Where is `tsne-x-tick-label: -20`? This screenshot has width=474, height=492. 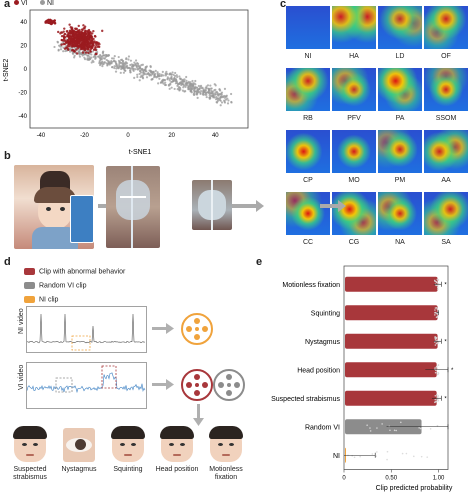
tsne-x-tick-label: -20 is located at coordinates (84, 136).